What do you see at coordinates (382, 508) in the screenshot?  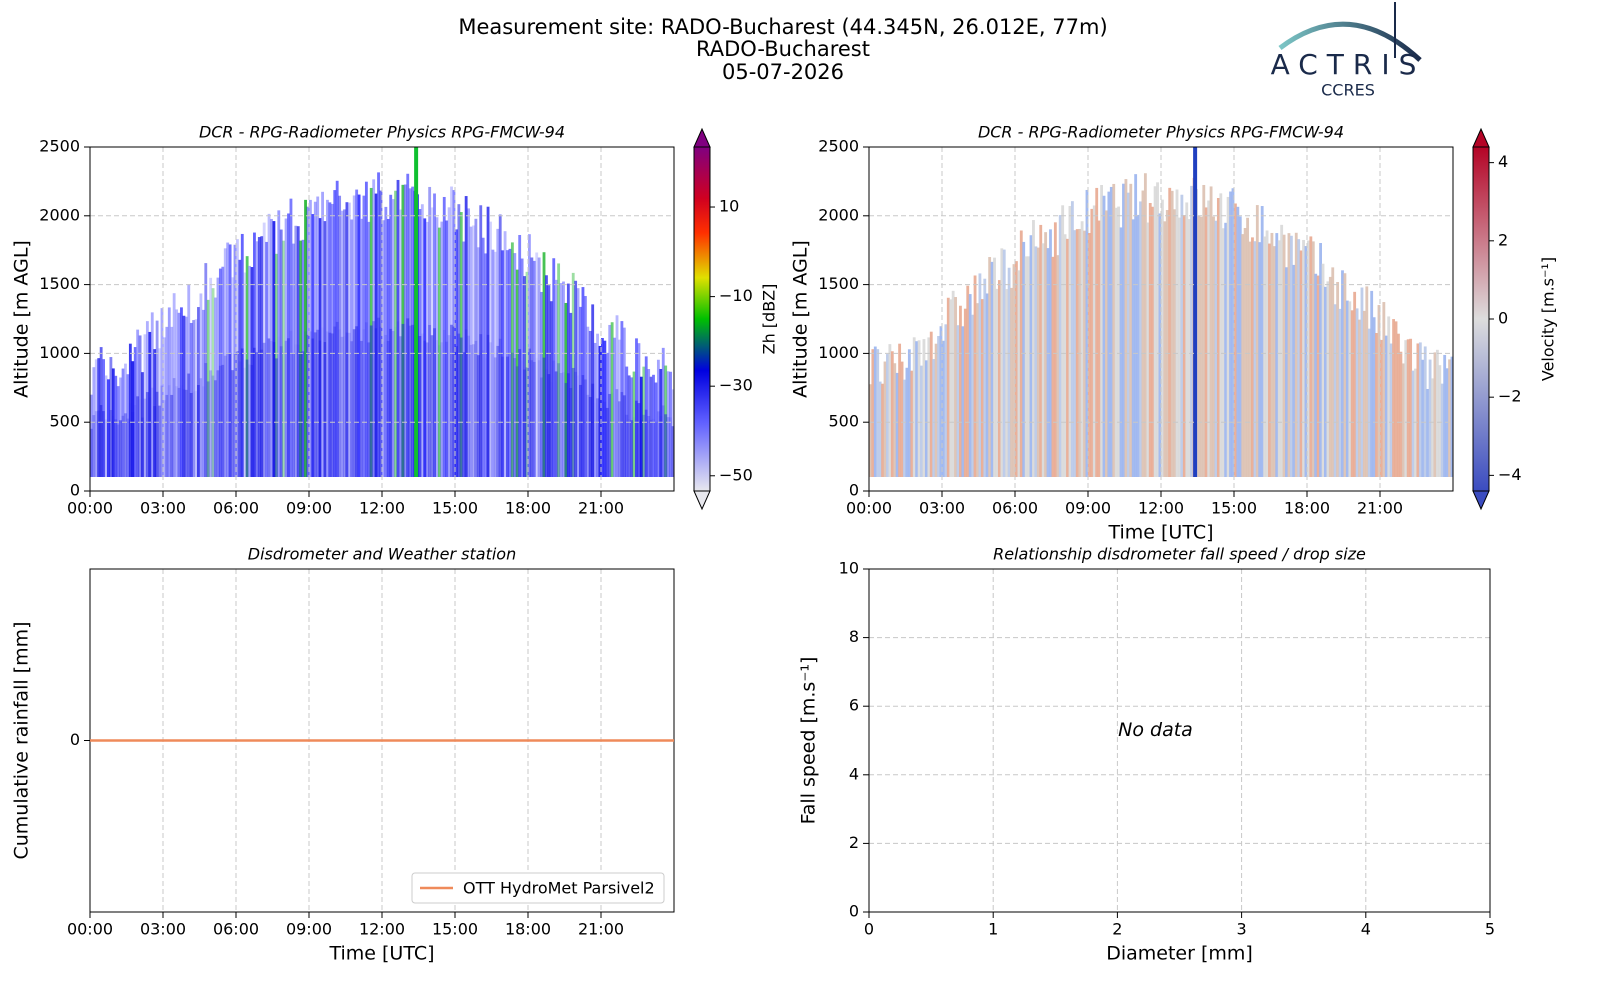 I see `x-tick-label: 12:00` at bounding box center [382, 508].